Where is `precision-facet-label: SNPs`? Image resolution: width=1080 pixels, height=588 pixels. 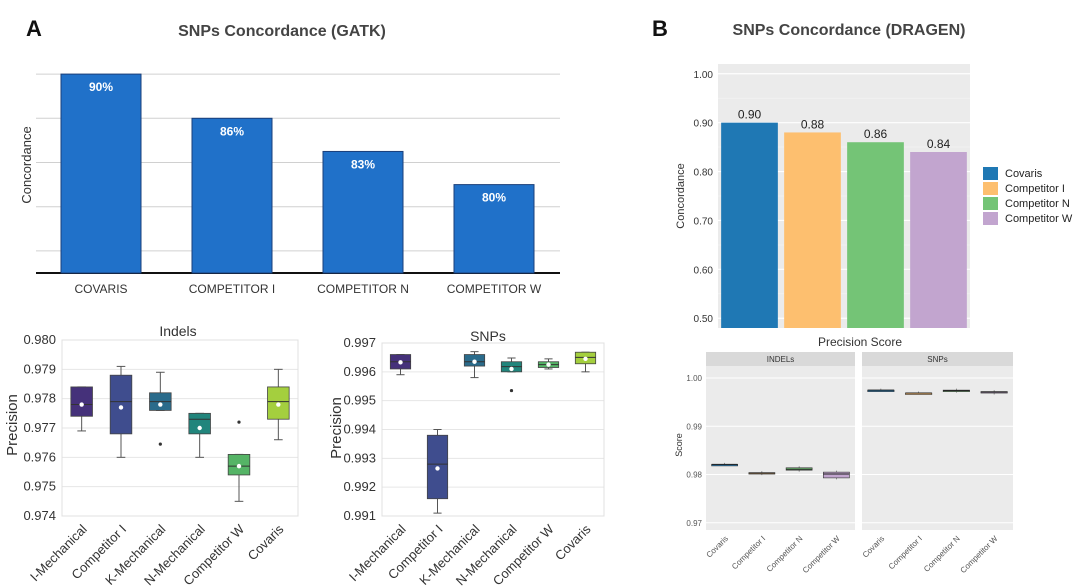
precision-facet-label: SNPs is located at coordinates (937, 359).